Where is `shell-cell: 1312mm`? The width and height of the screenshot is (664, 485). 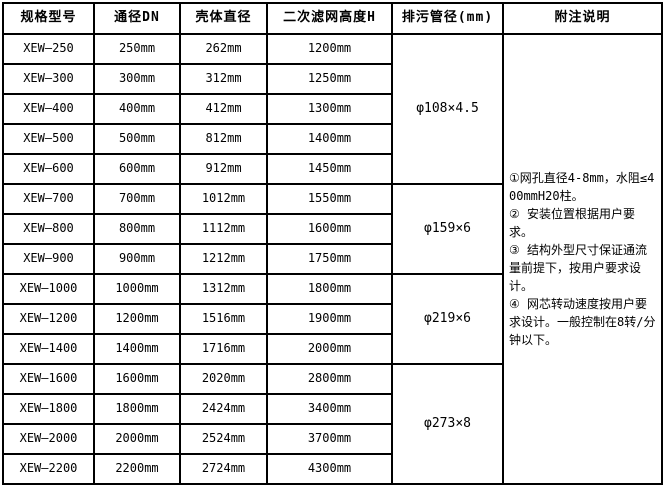
shell-cell: 1312mm is located at coordinates (223, 289).